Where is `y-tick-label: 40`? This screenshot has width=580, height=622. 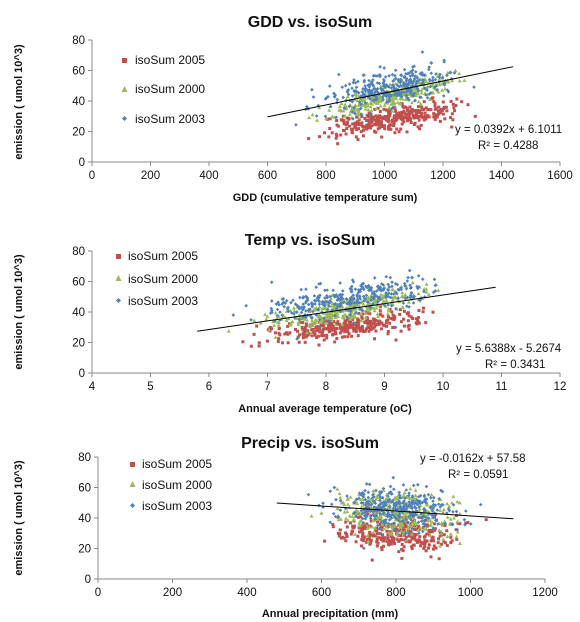
y-tick-label: 40 is located at coordinates (78, 313).